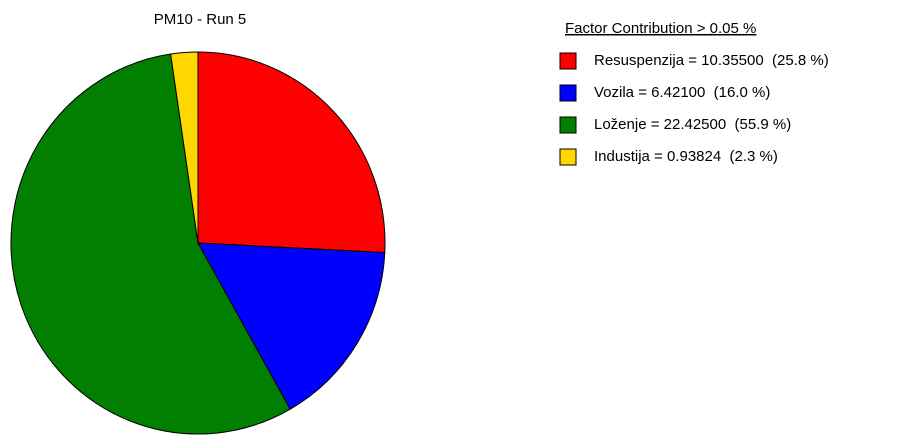  What do you see at coordinates (660, 28) in the screenshot?
I see `legend-title: Factor Contribution > 0.05 %` at bounding box center [660, 28].